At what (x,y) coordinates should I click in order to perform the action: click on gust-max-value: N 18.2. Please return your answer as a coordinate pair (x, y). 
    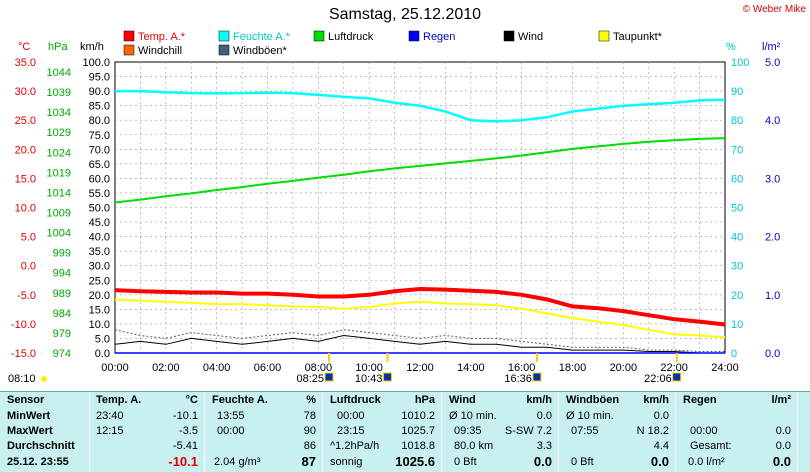
    Looking at the image, I should click on (652, 431).